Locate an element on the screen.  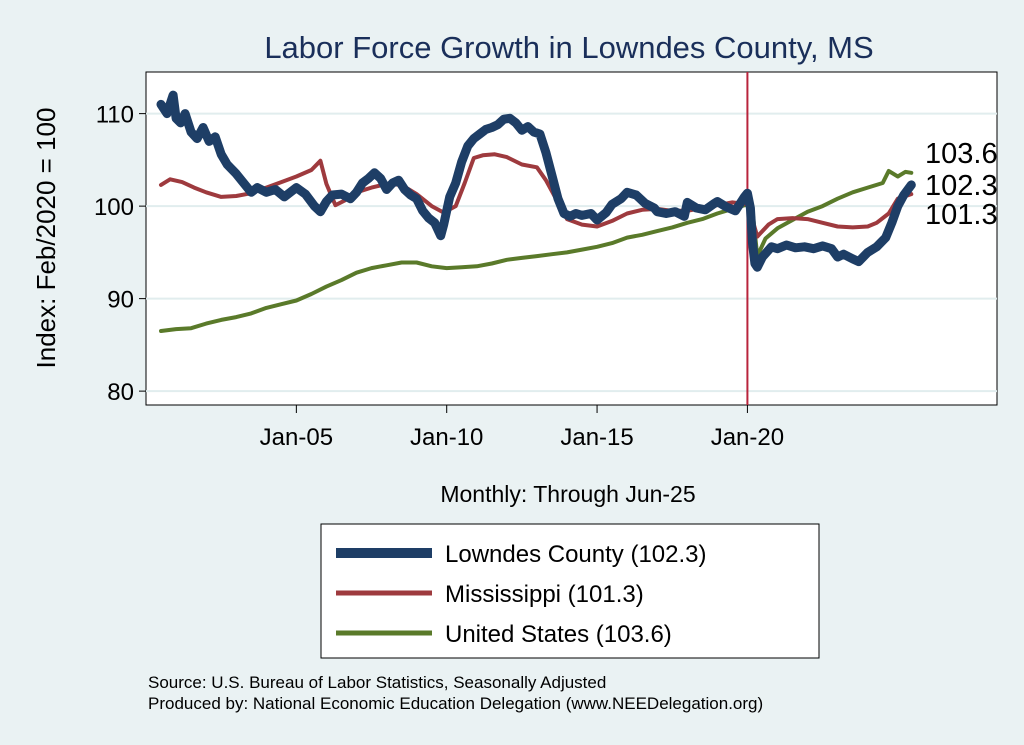
y-tick-label: 110 is located at coordinates (115, 115).